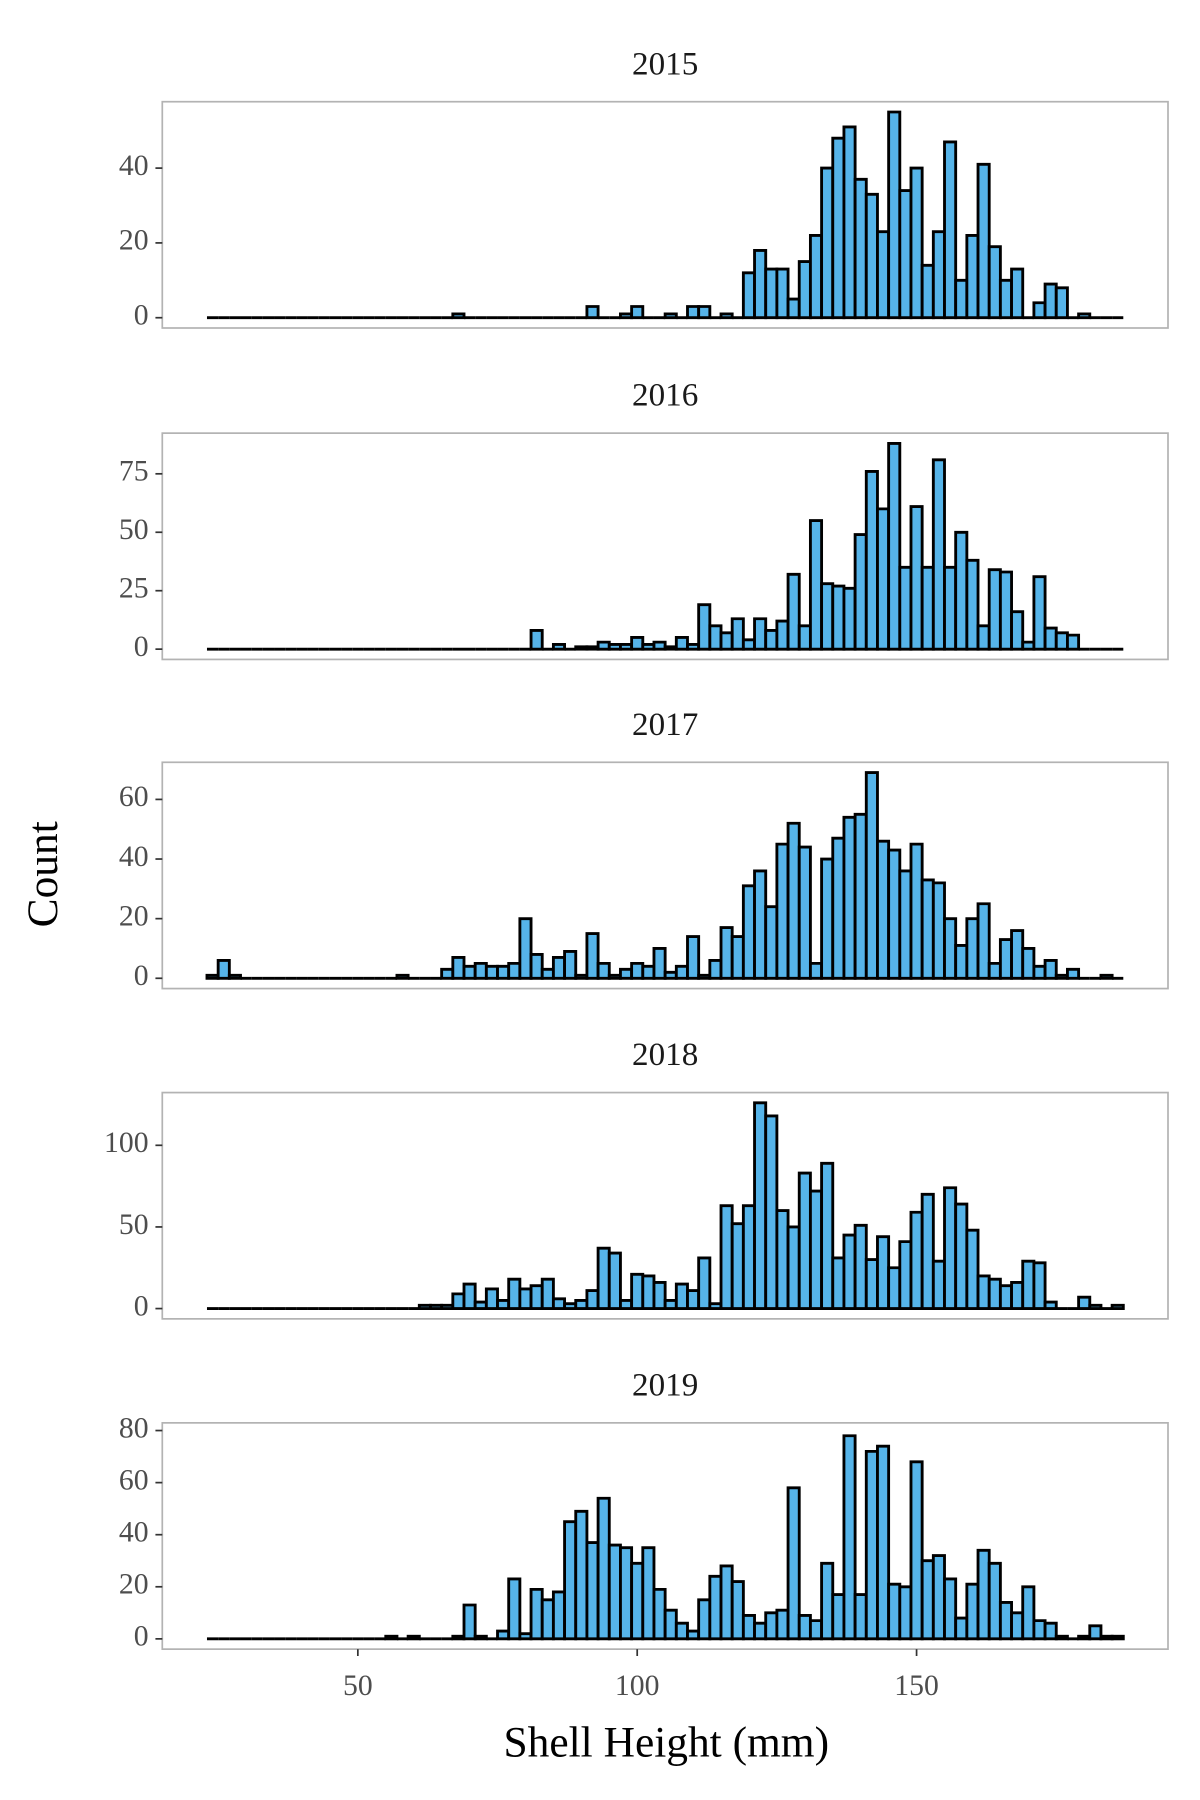  Describe the element at coordinates (43, 874) in the screenshot. I see `y-axis-title: Count` at that location.